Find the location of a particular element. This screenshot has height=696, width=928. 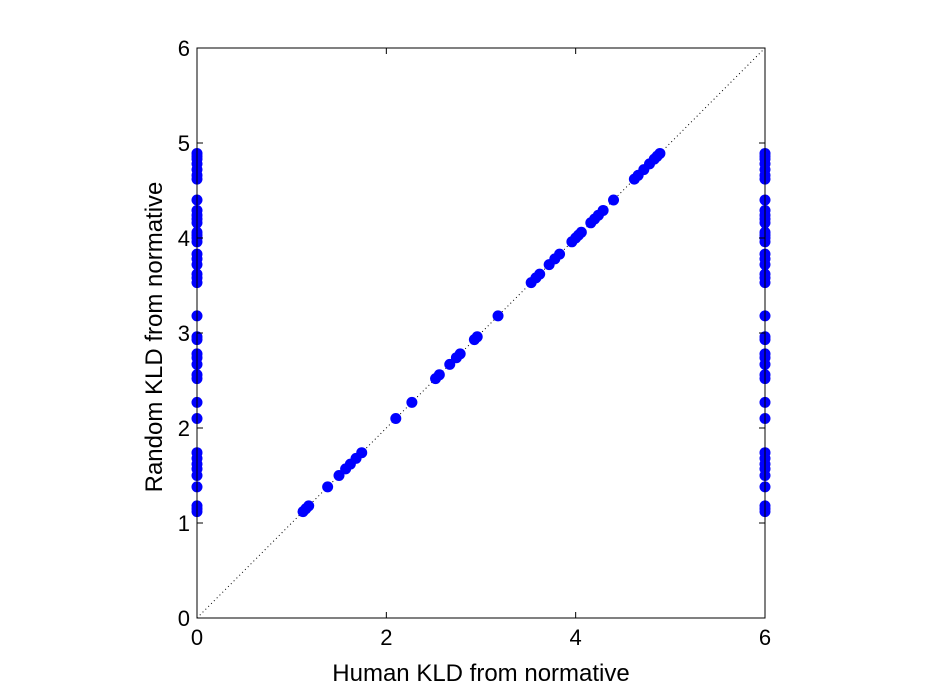

y-axis-label: Random KLD from normative is located at coordinates (154, 337).